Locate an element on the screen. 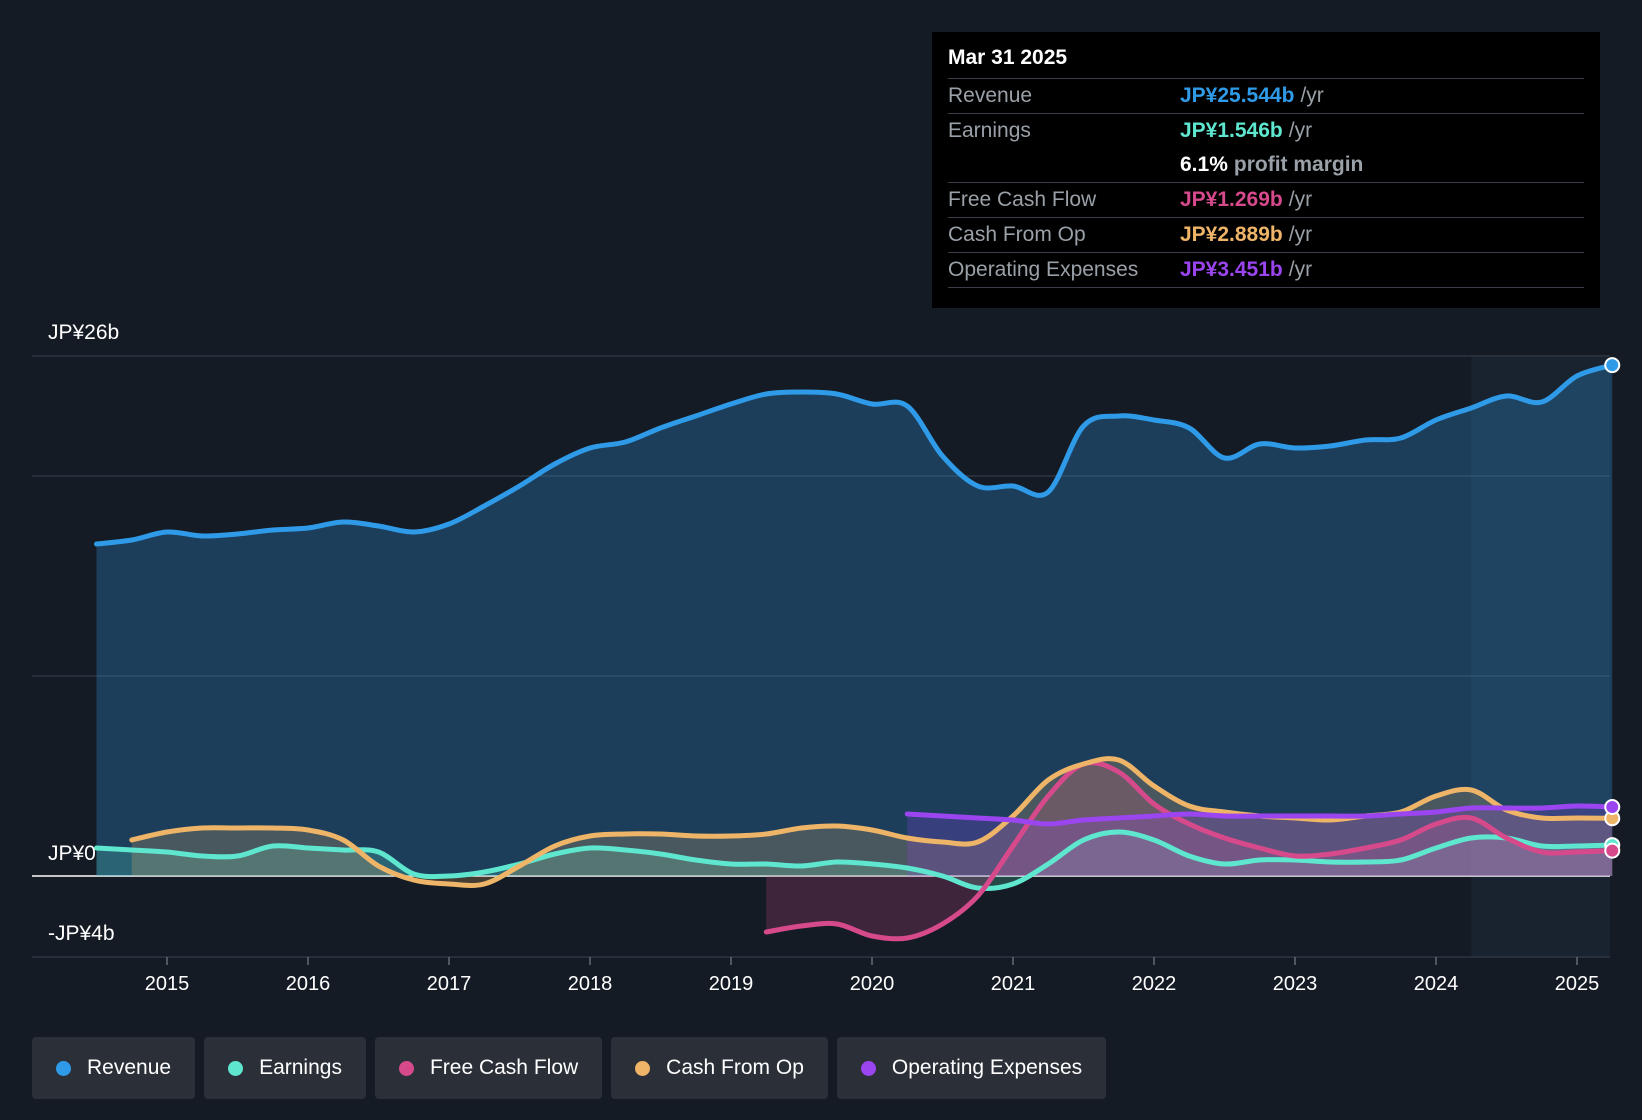 The width and height of the screenshot is (1642, 1120). legend-item-cash-from-op: Cash From Op is located at coordinates (719, 1068).